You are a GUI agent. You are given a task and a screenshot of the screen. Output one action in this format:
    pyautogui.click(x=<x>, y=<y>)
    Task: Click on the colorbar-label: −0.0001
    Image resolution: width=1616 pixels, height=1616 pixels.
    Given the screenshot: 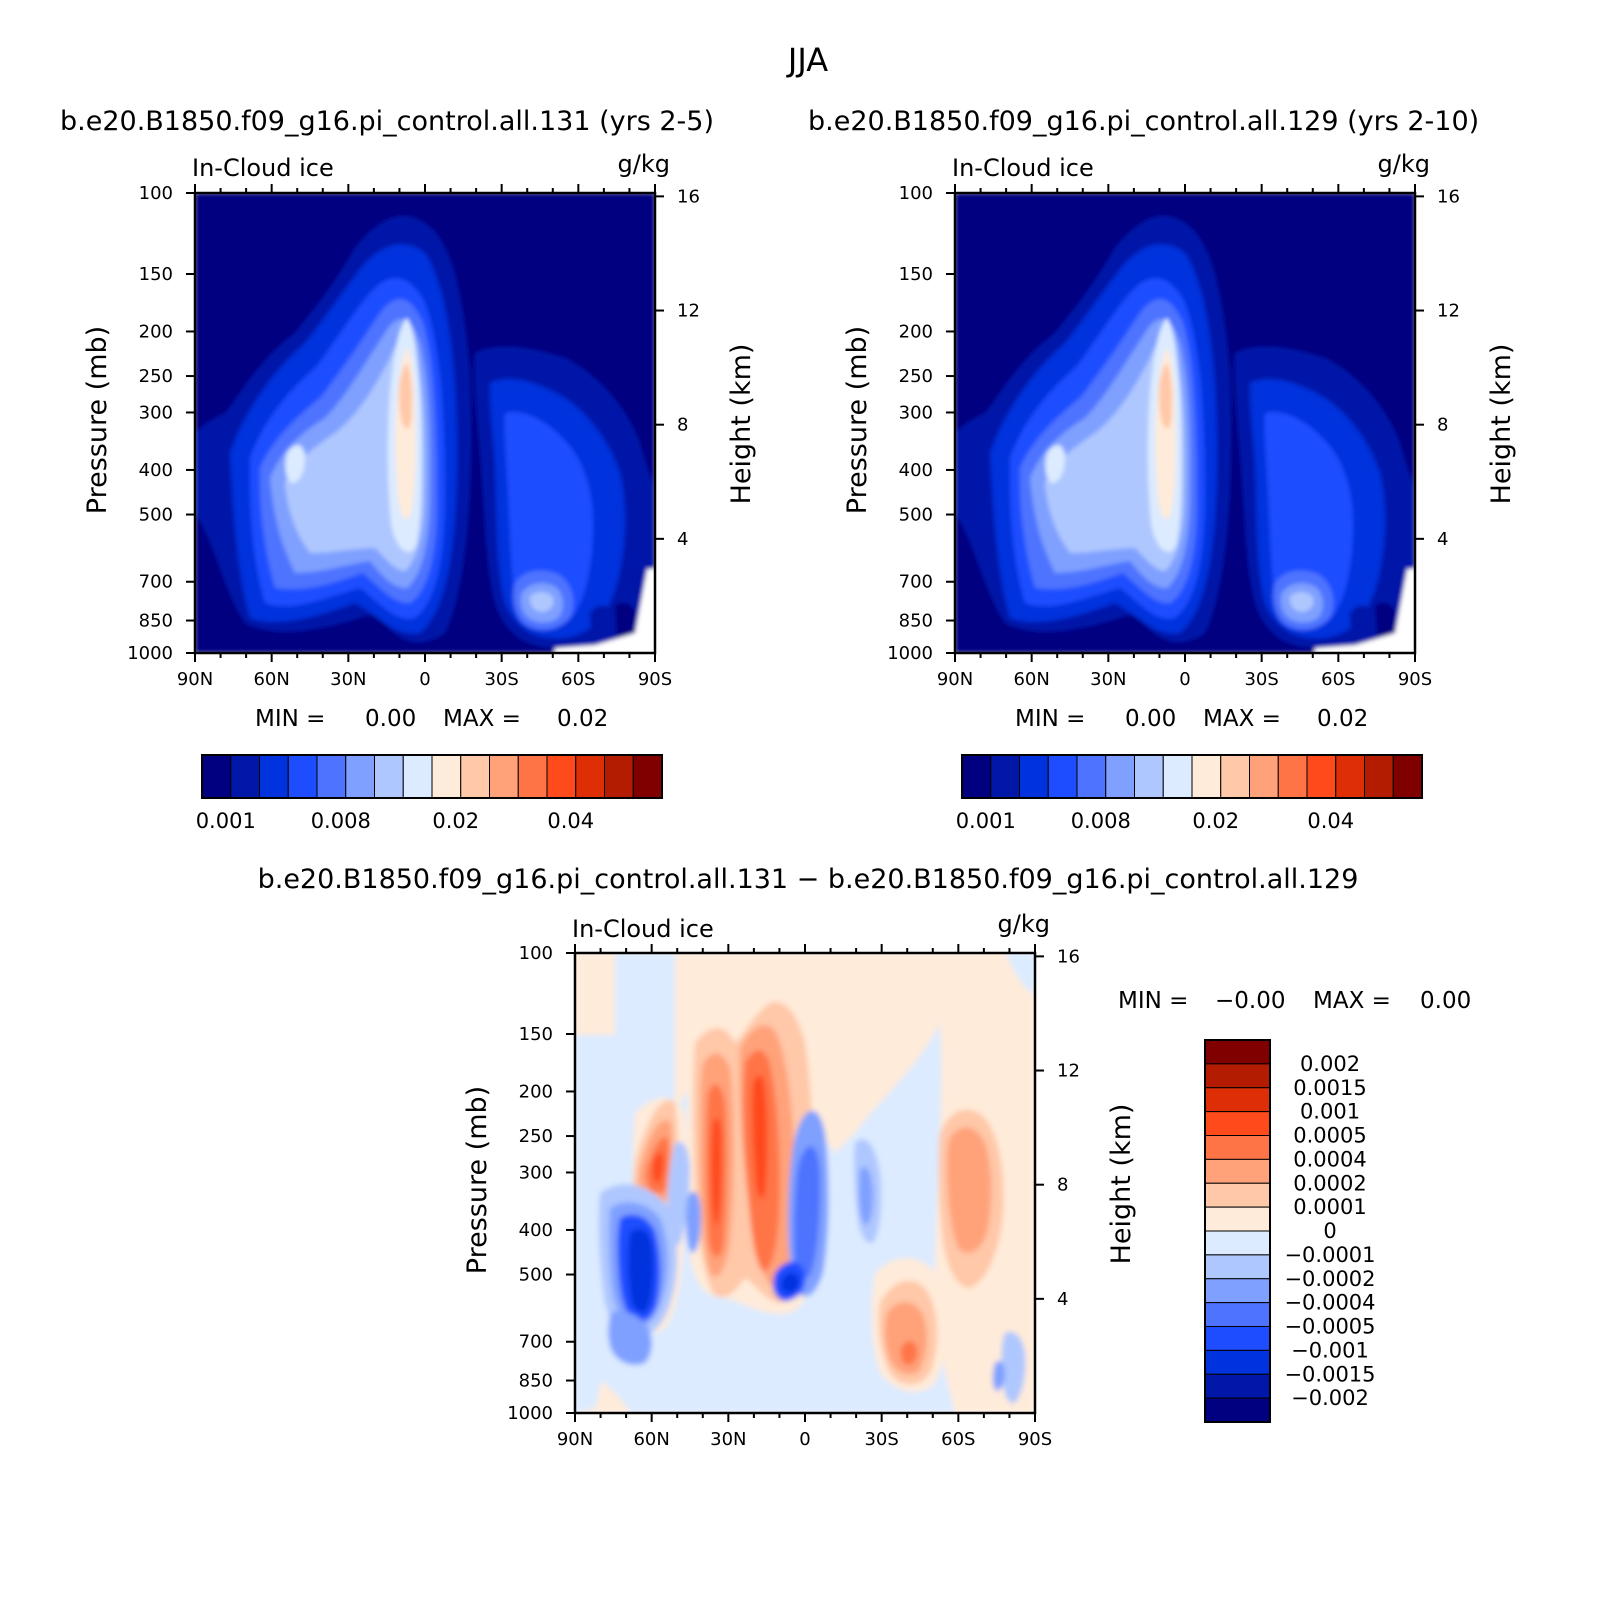 What is the action you would take?
    pyautogui.click(x=1329, y=1255)
    